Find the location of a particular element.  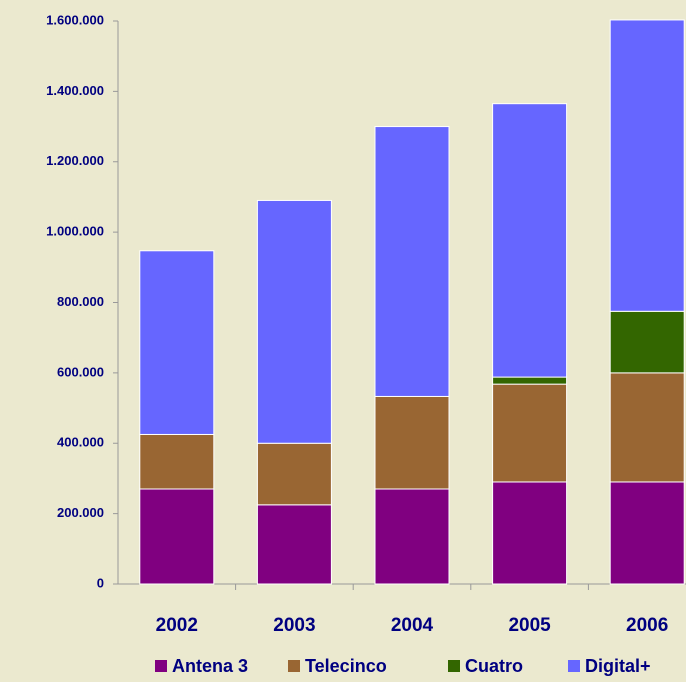

y-tick-label: 0 is located at coordinates (100, 582).